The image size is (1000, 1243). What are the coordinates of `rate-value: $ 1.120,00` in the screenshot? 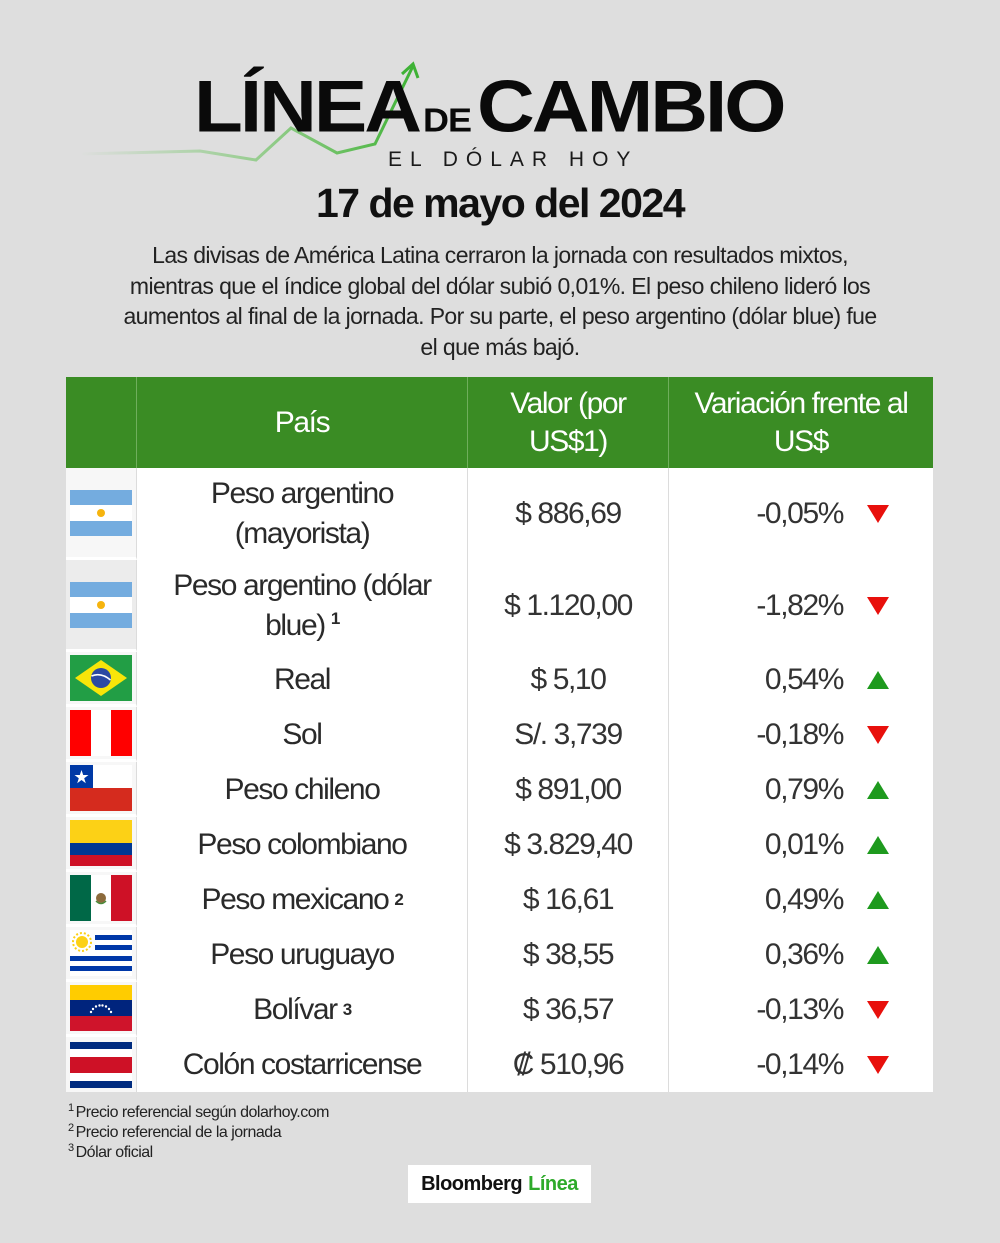 It's located at (568, 606).